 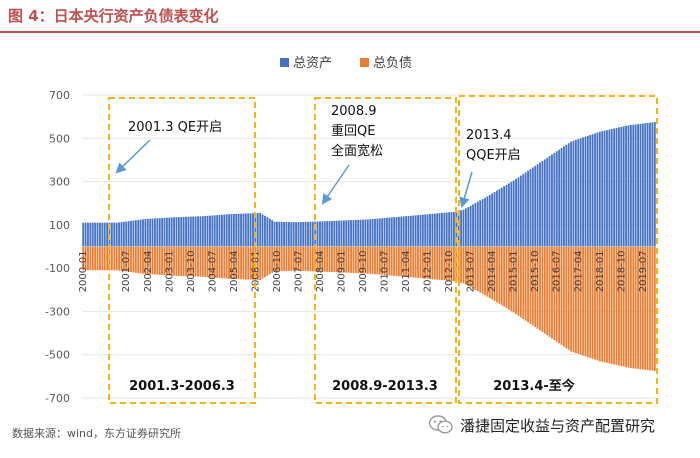 What do you see at coordinates (471, 272) in the screenshot?
I see `x-tick-label: 2013-07` at bounding box center [471, 272].